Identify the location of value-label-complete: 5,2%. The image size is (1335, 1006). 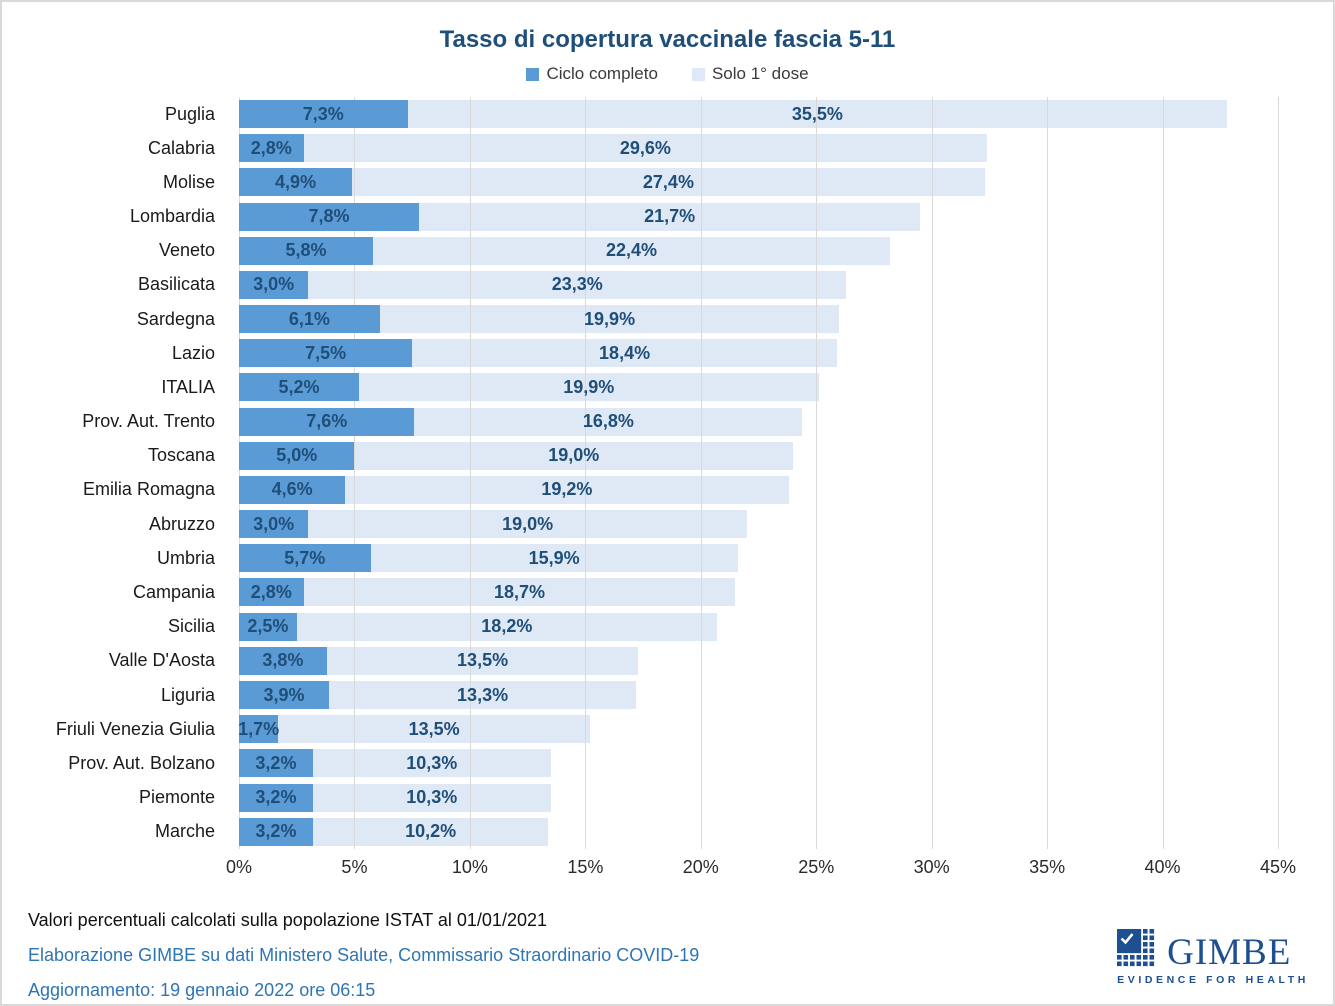
(299, 386).